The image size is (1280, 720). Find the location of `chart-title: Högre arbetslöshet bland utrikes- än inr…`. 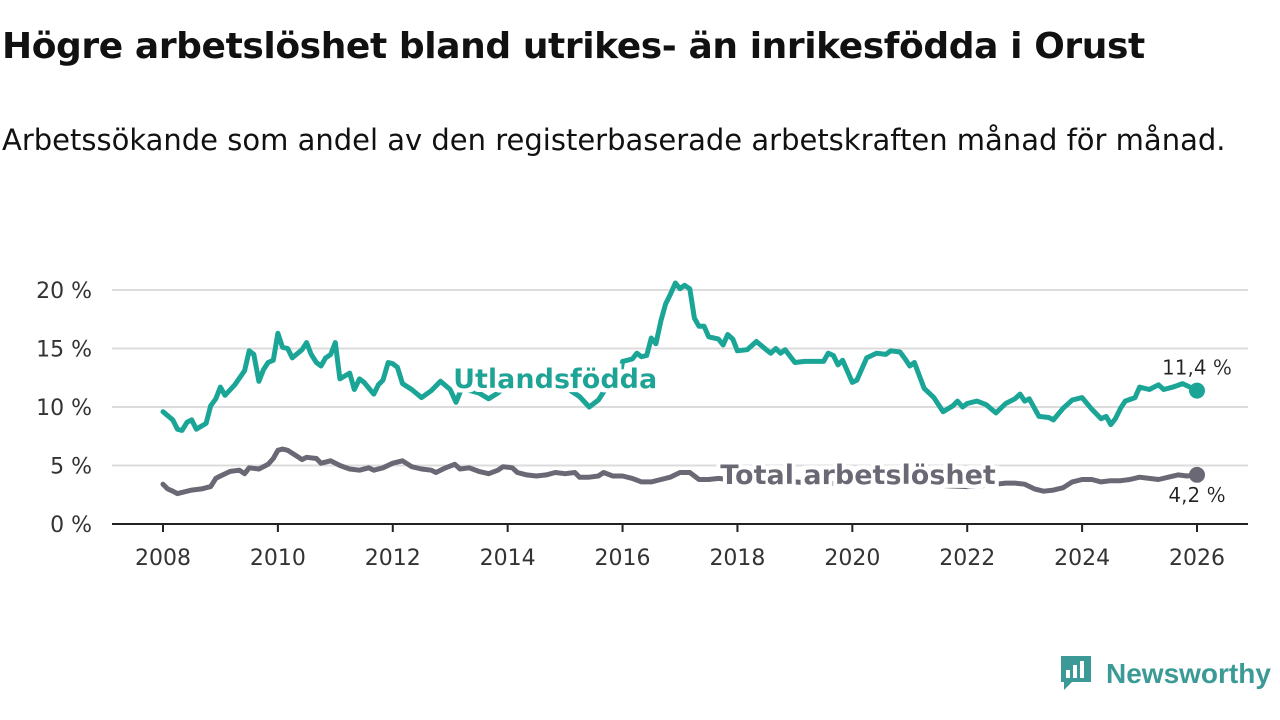

chart-title: Högre arbetslöshet bland utrikes- än inr… is located at coordinates (573, 46).